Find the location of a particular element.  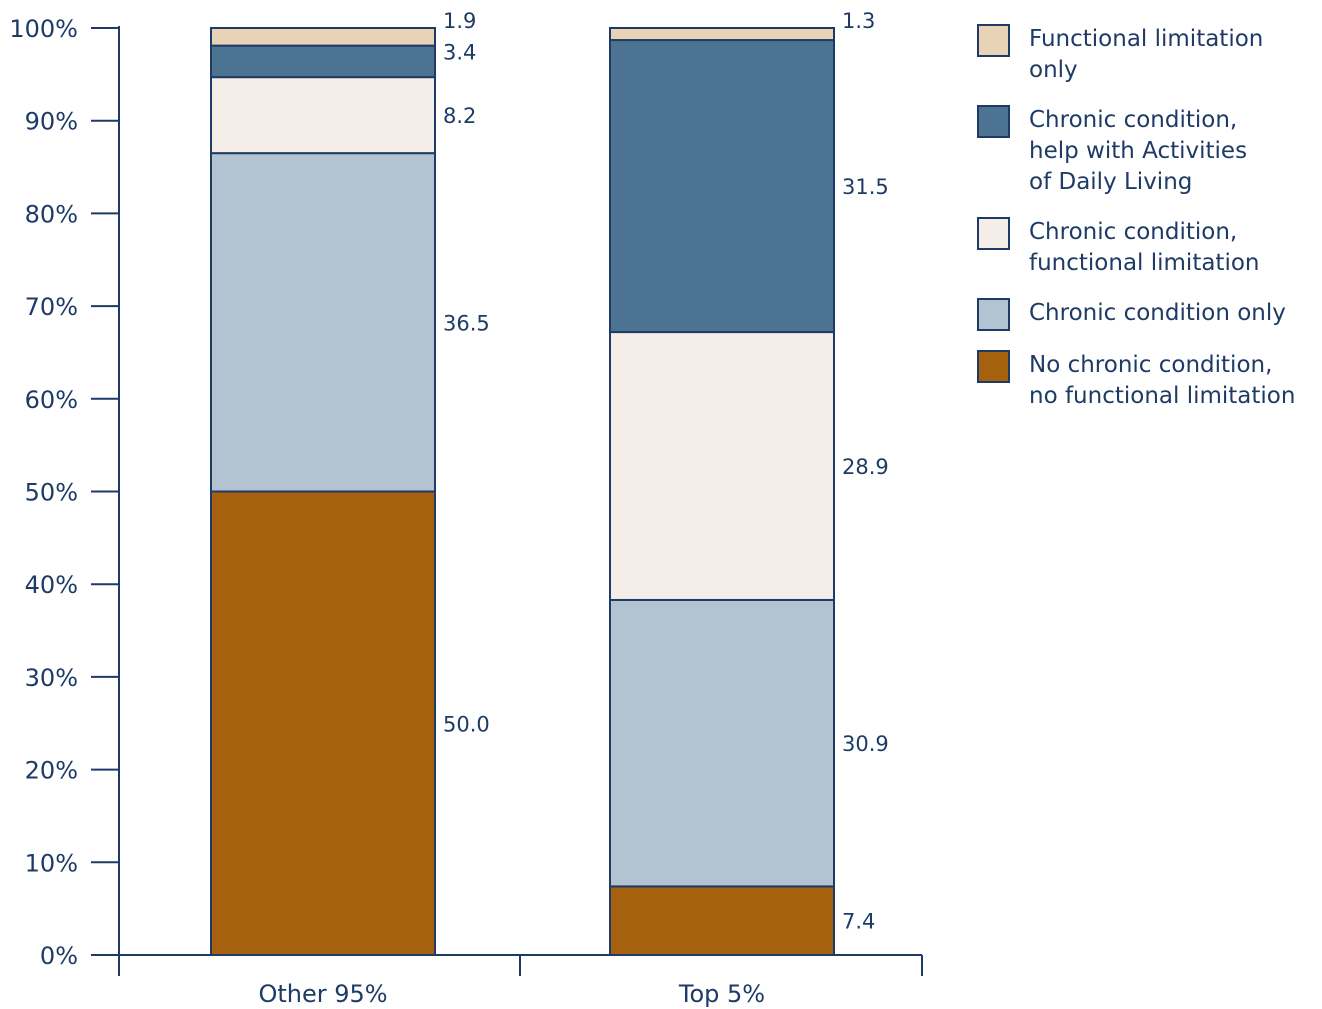

legend-item-chronic-functional: Chronic condition, functional limitation is located at coordinates (1147, 248).